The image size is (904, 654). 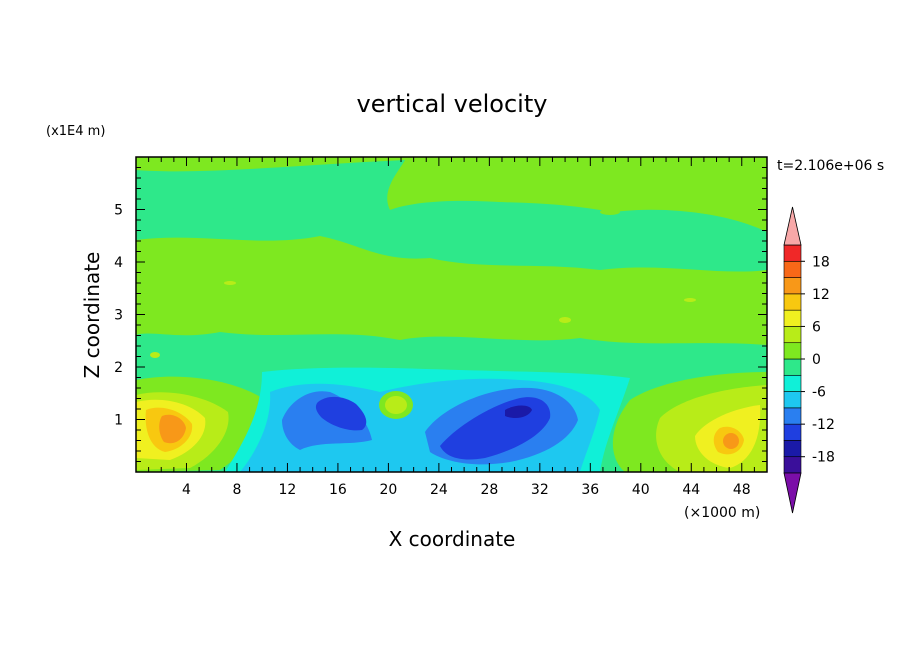 I want to click on x-tick-label: 40, so click(x=641, y=490).